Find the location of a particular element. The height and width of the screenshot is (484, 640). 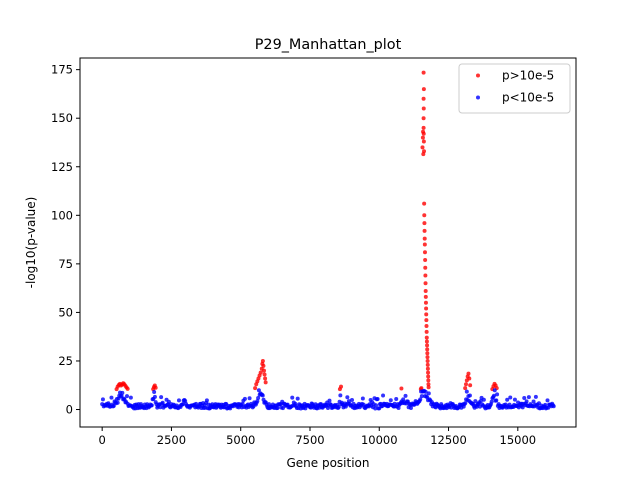

y-tick-label: 0 is located at coordinates (69, 410).